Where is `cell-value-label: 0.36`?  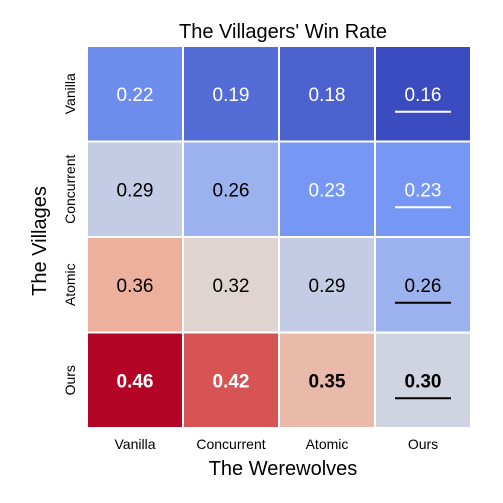
cell-value-label: 0.36 is located at coordinates (135, 286).